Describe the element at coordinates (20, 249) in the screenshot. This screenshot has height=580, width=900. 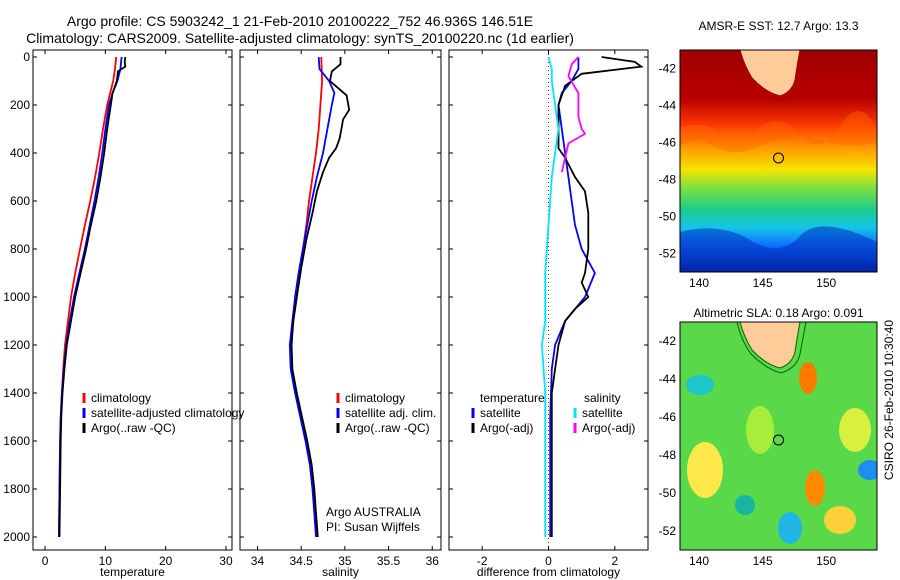
I see `y-tick-label: 800` at that location.